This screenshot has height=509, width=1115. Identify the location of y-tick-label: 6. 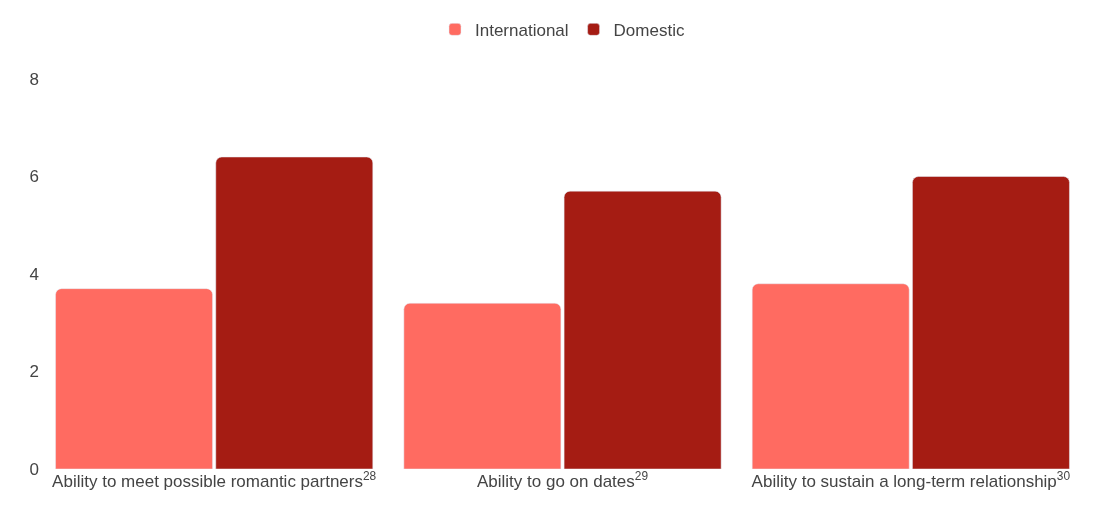
(34, 177).